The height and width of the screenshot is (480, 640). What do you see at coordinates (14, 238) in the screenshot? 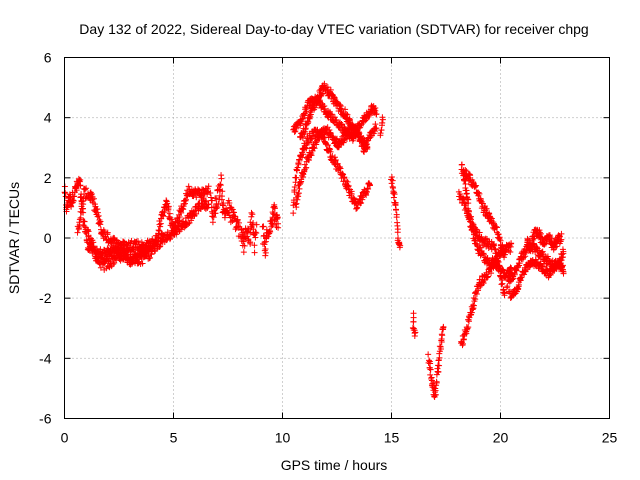
I see `y-axis-label: SDTVAR / TECUs` at bounding box center [14, 238].